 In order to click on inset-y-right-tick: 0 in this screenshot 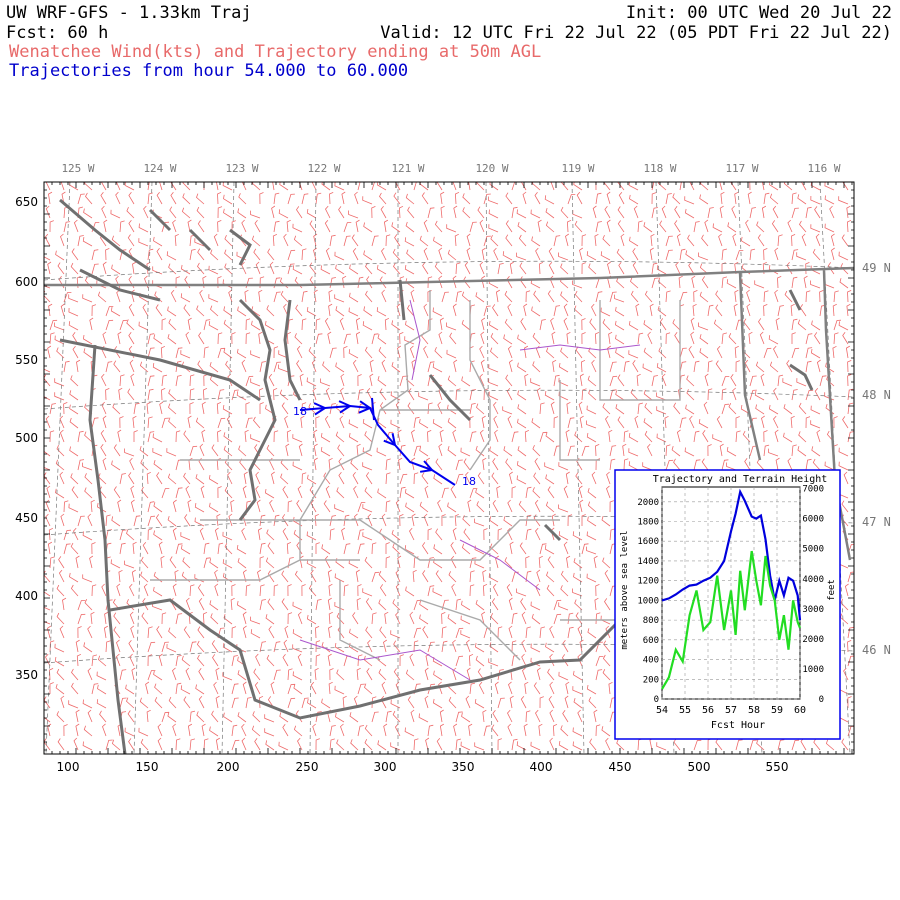, I will do `click(821, 700)`.